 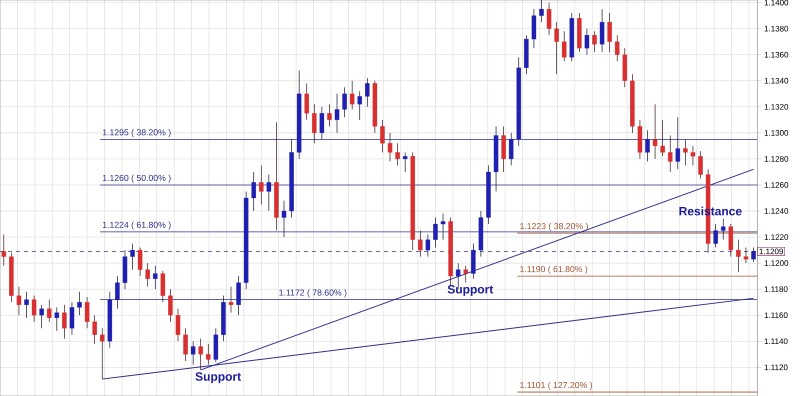 I want to click on y-tick-label: 1.1300, so click(x=776, y=133).